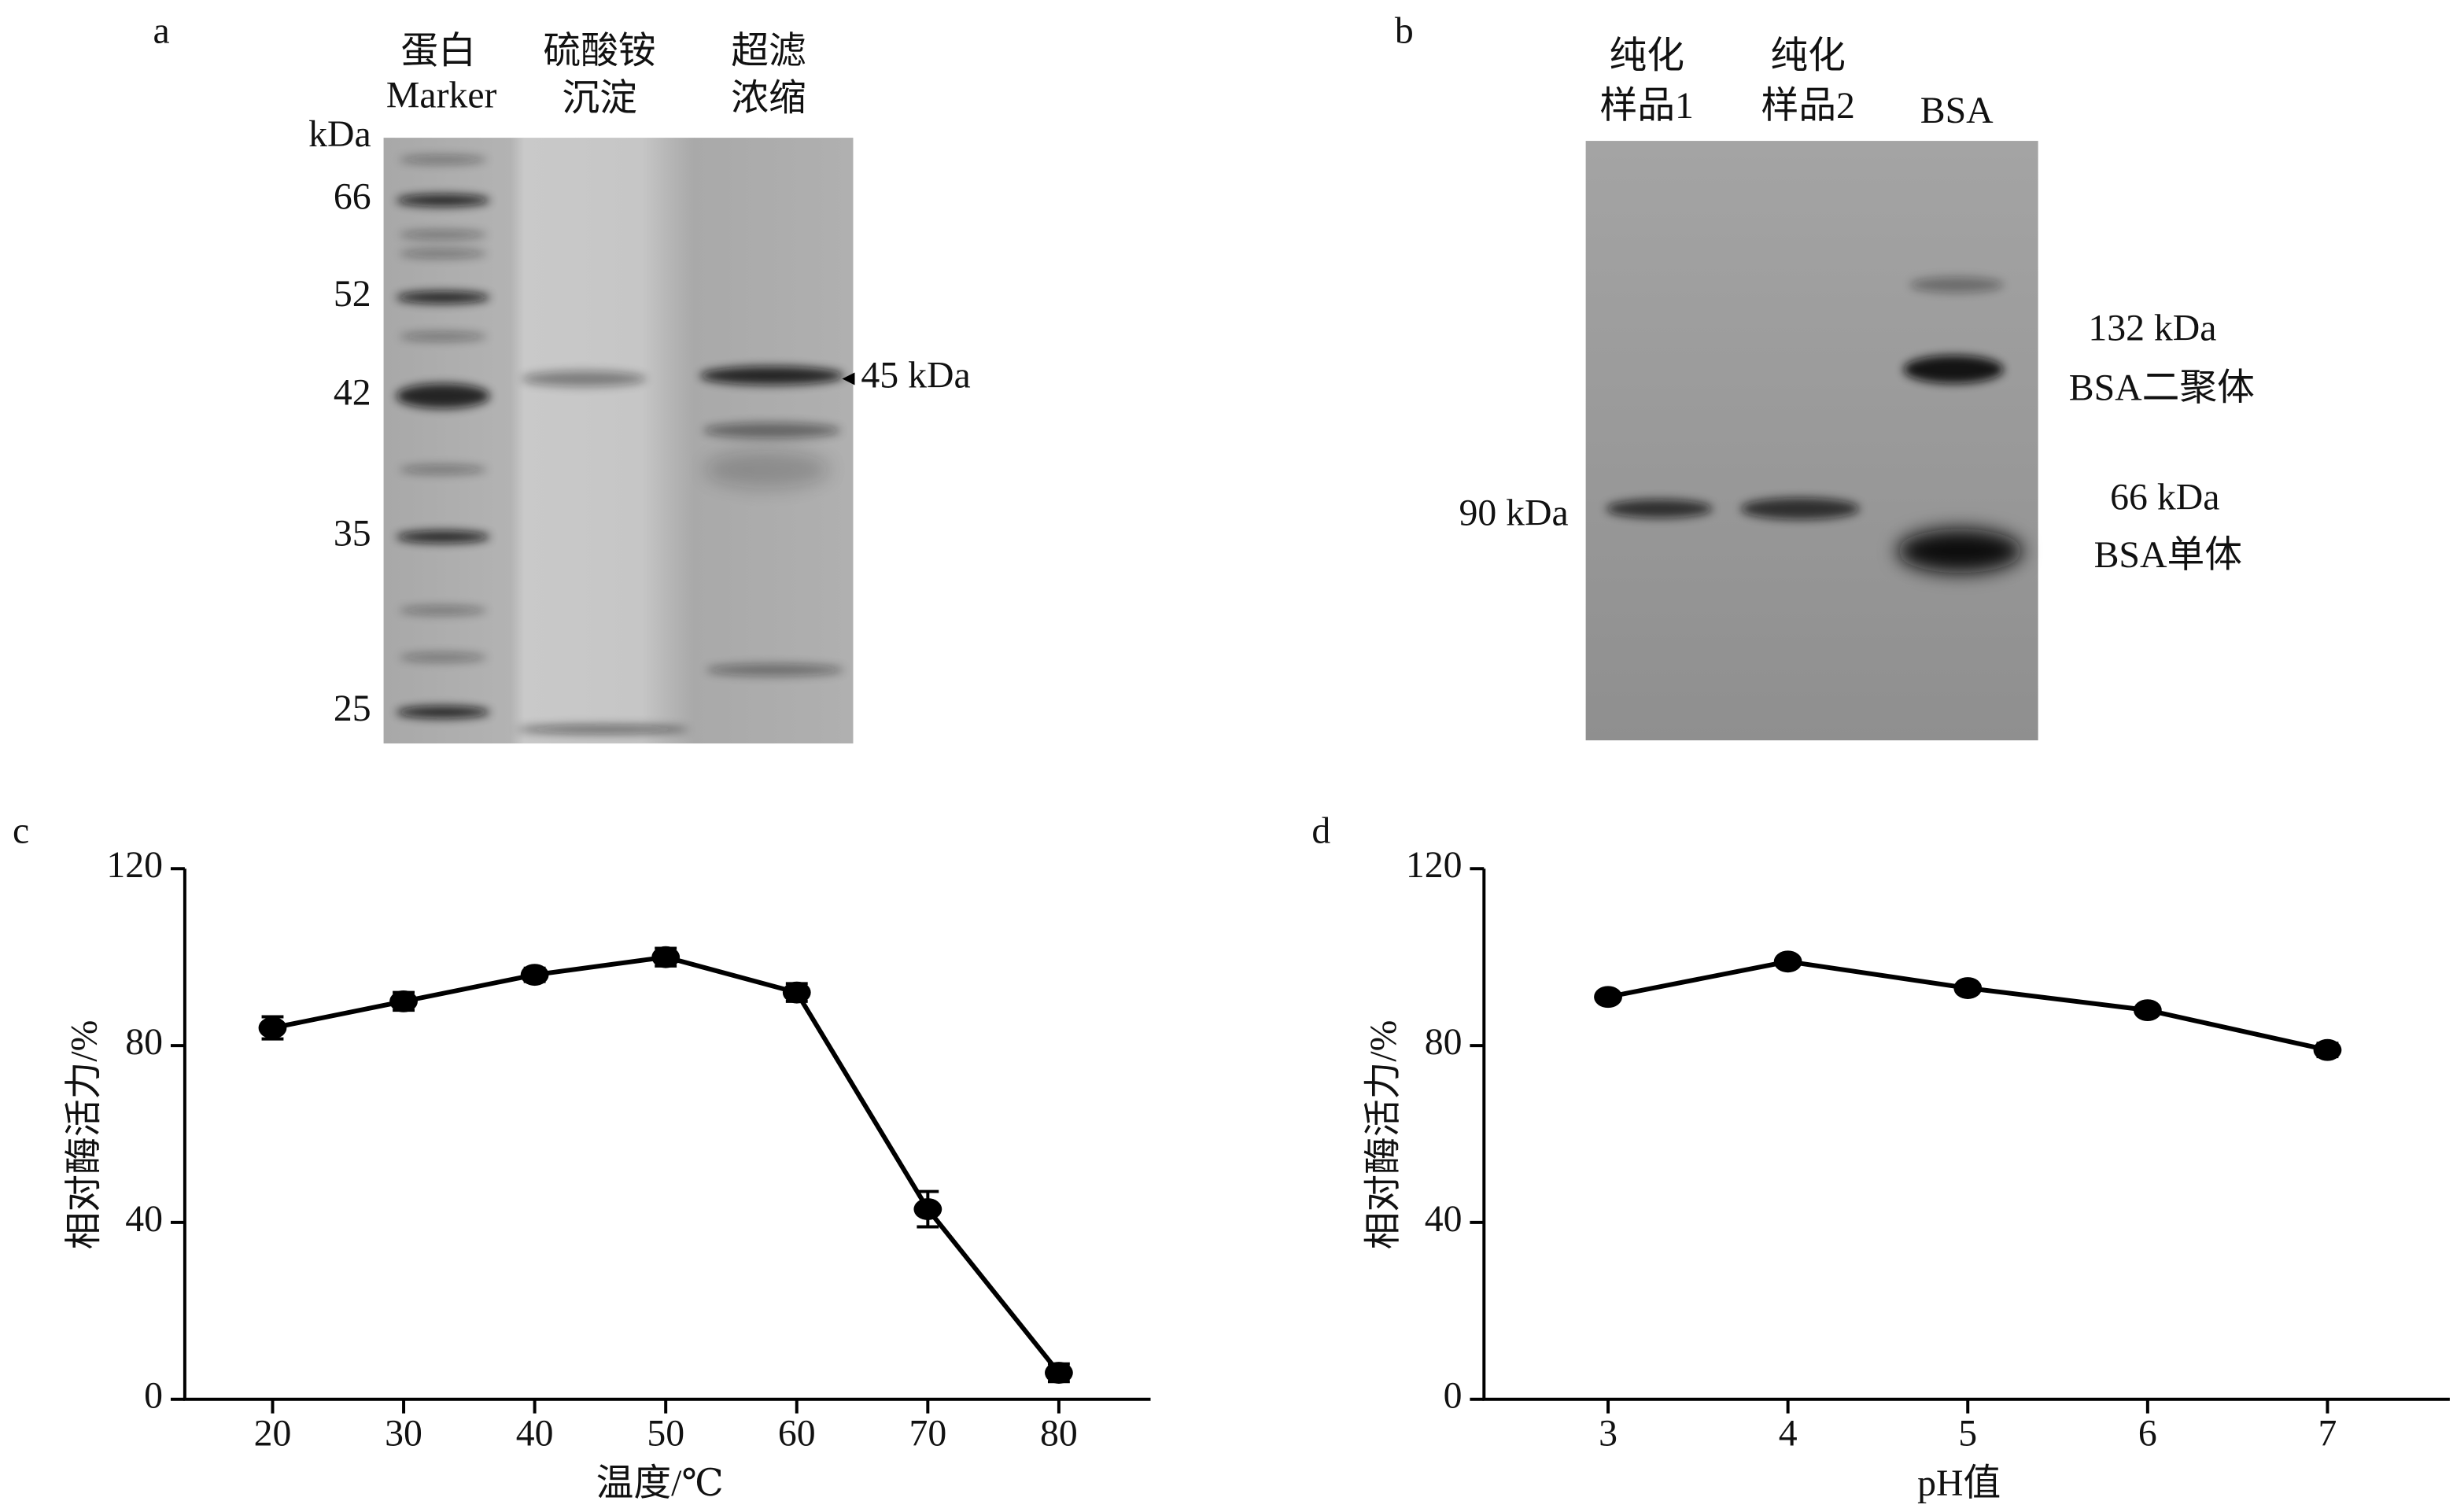 This screenshot has width=2453, height=1512. I want to click on annotation: 90 kDa, so click(1513, 513).